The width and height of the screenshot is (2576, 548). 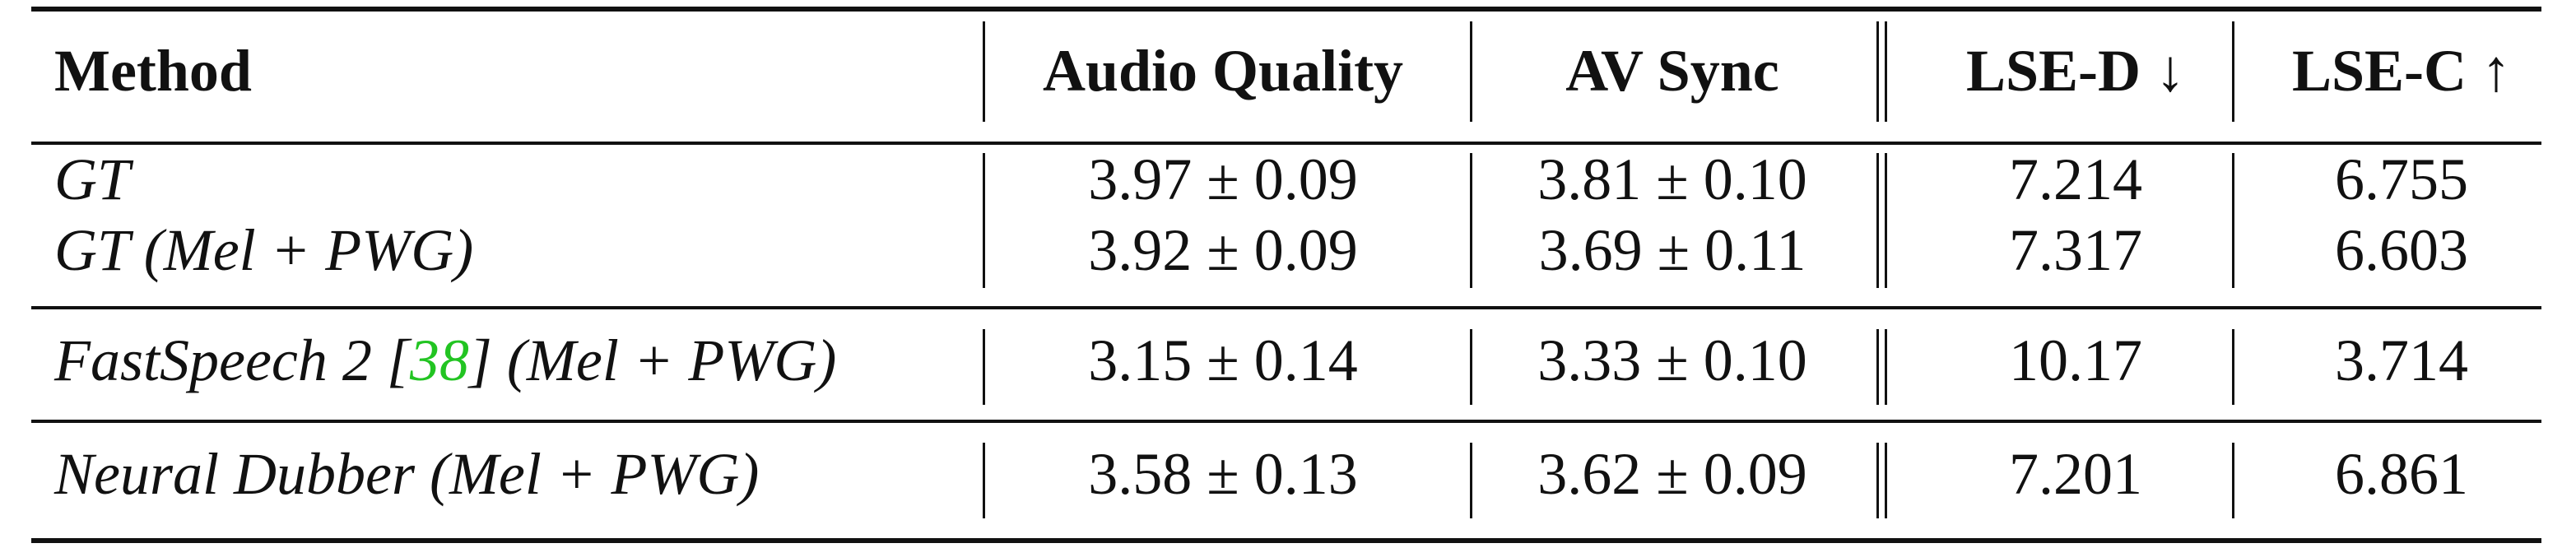 What do you see at coordinates (1223, 71) in the screenshot?
I see `header-audio-quality: Audio Quality` at bounding box center [1223, 71].